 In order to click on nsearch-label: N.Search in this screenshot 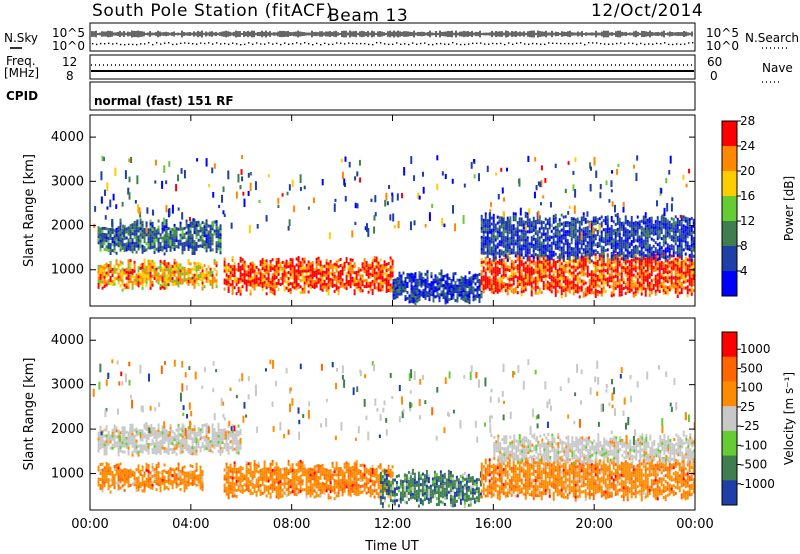, I will do `click(772, 38)`.